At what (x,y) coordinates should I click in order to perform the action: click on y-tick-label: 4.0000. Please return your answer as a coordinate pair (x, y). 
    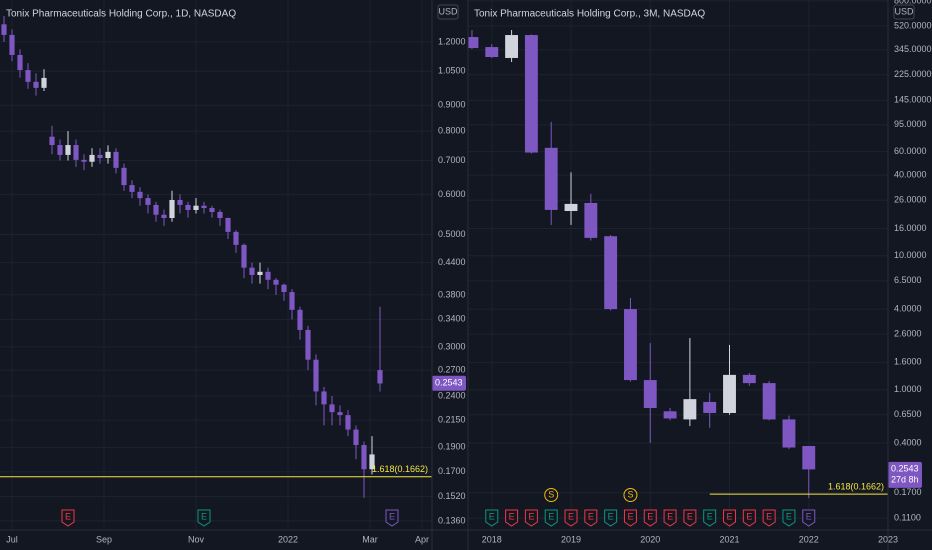
    Looking at the image, I should click on (908, 308).